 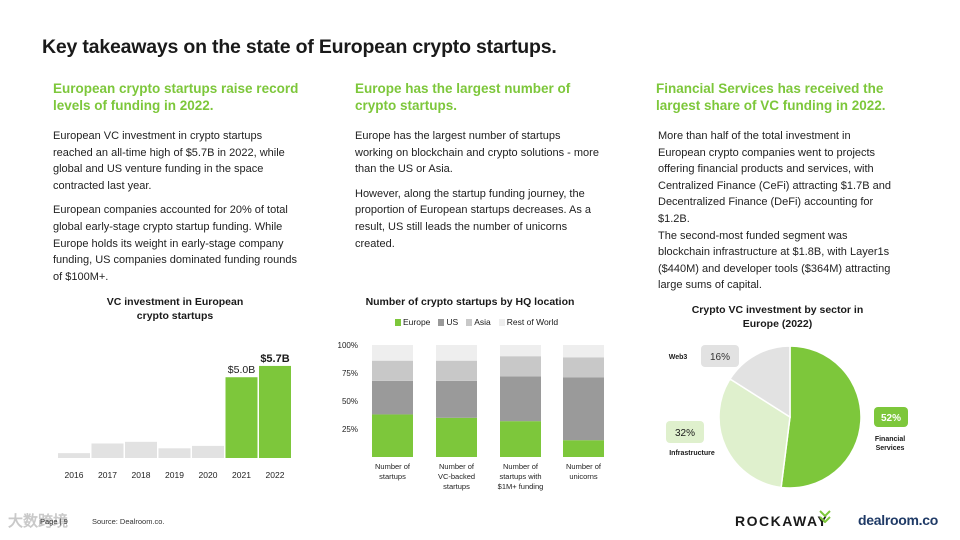 What do you see at coordinates (38, 521) in the screenshot?
I see `watermark: 大数跨境` at bounding box center [38, 521].